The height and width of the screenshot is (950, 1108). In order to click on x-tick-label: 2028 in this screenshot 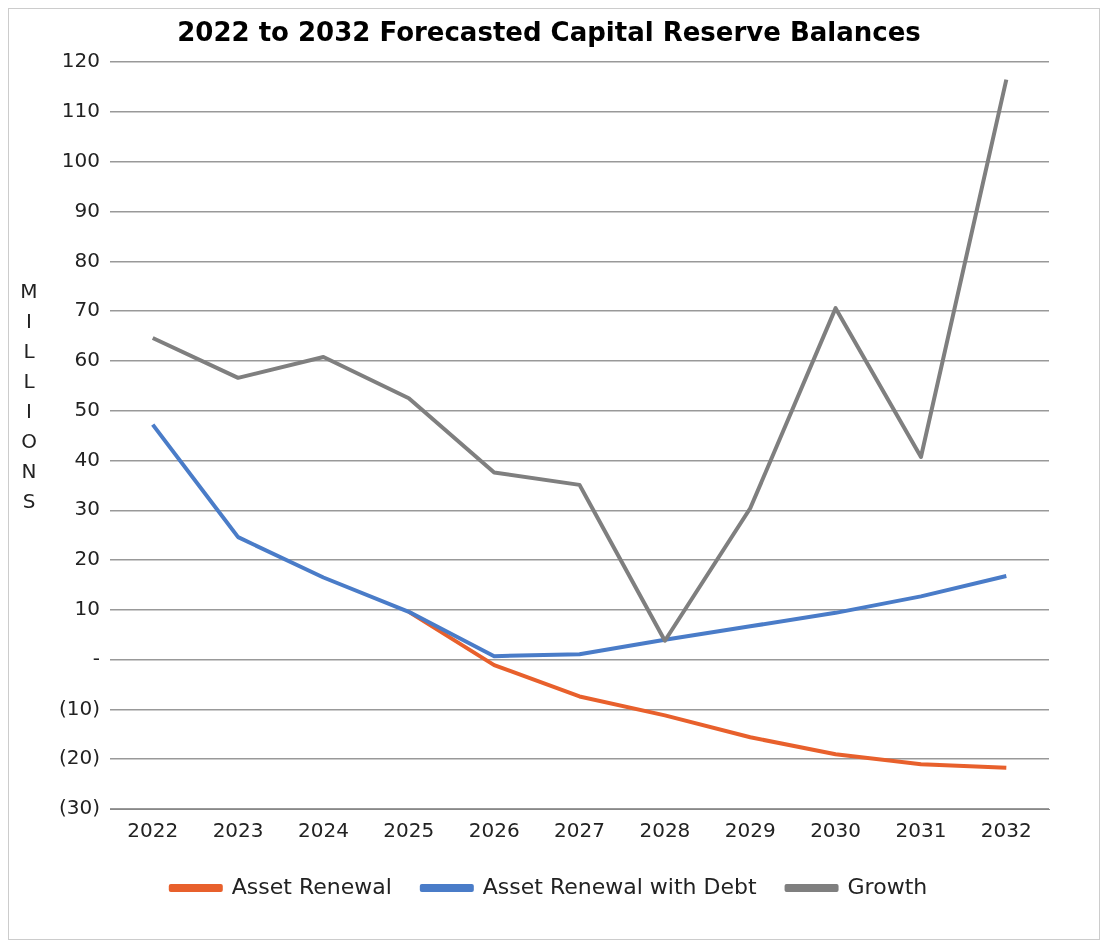, I will do `click(665, 830)`.